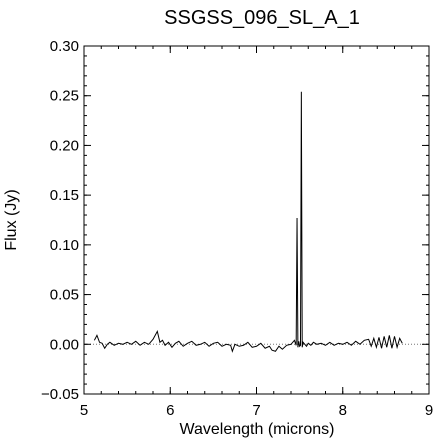  I want to click on x-tick-label: 9, so click(429, 410).